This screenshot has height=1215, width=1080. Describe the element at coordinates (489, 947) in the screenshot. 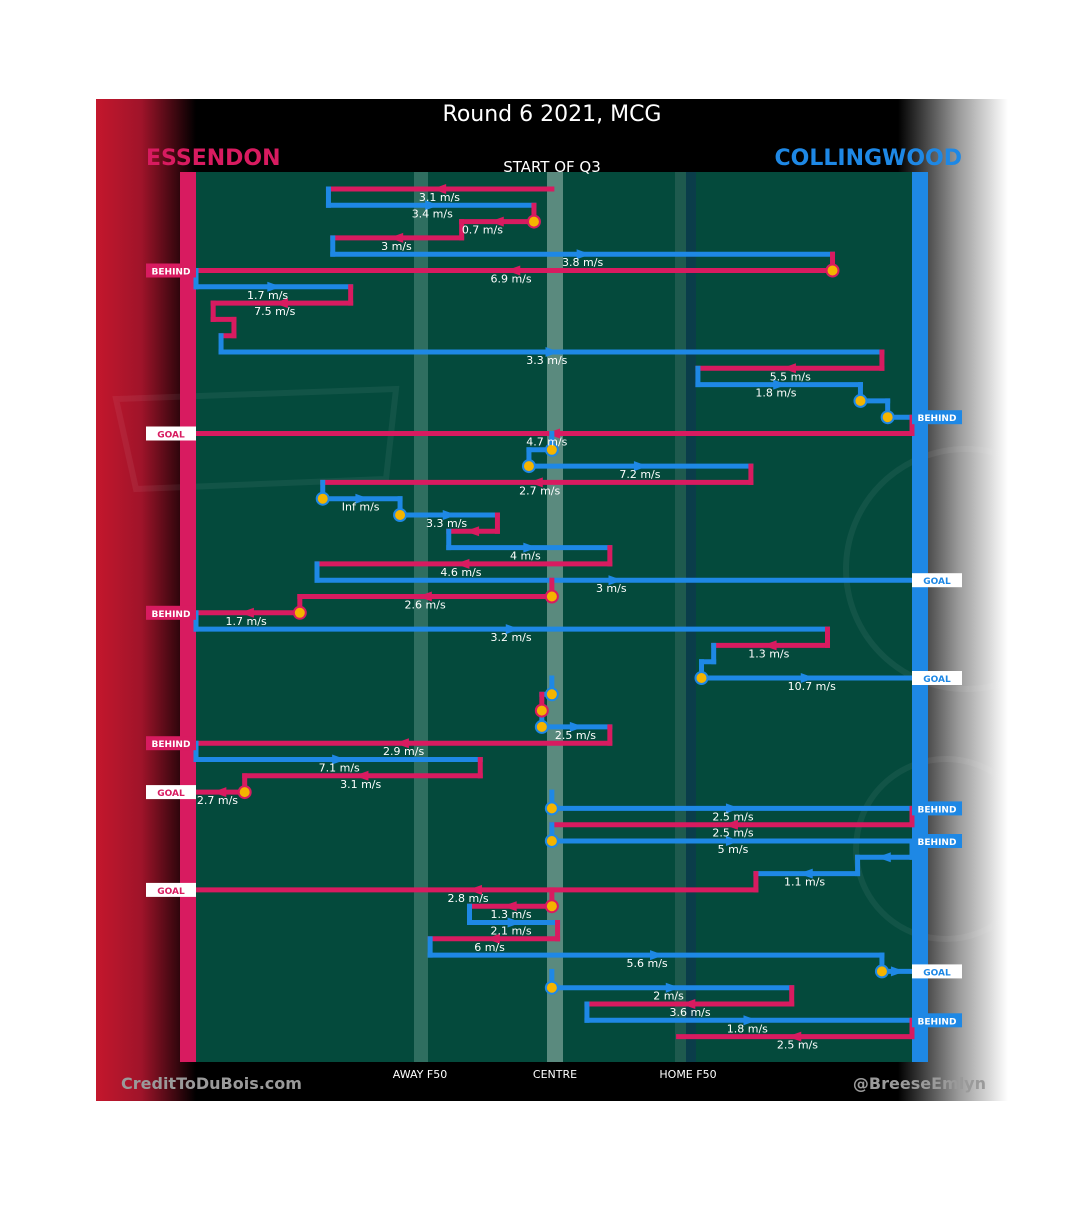

I see `speed-label: 6 m/s` at that location.